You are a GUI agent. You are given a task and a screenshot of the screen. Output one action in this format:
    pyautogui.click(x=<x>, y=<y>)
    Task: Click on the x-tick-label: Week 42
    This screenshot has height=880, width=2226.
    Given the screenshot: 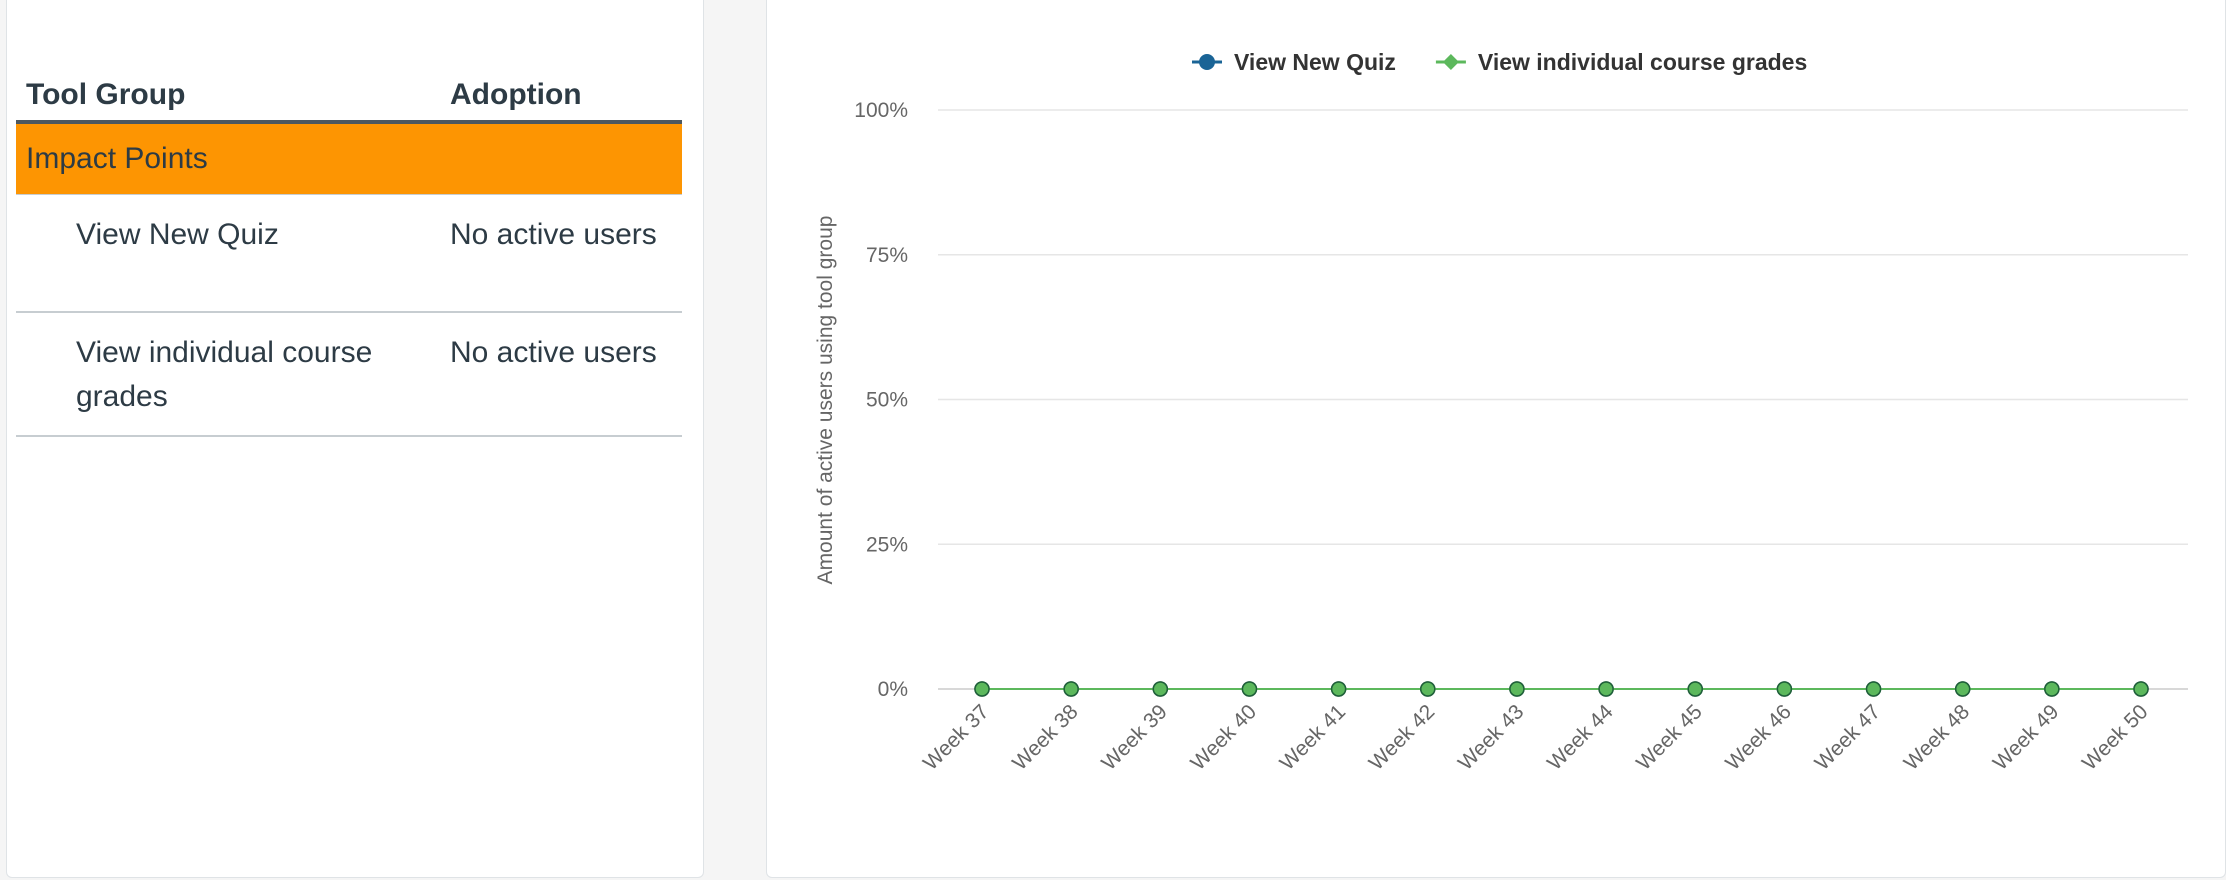 What is the action you would take?
    pyautogui.click(x=1402, y=737)
    